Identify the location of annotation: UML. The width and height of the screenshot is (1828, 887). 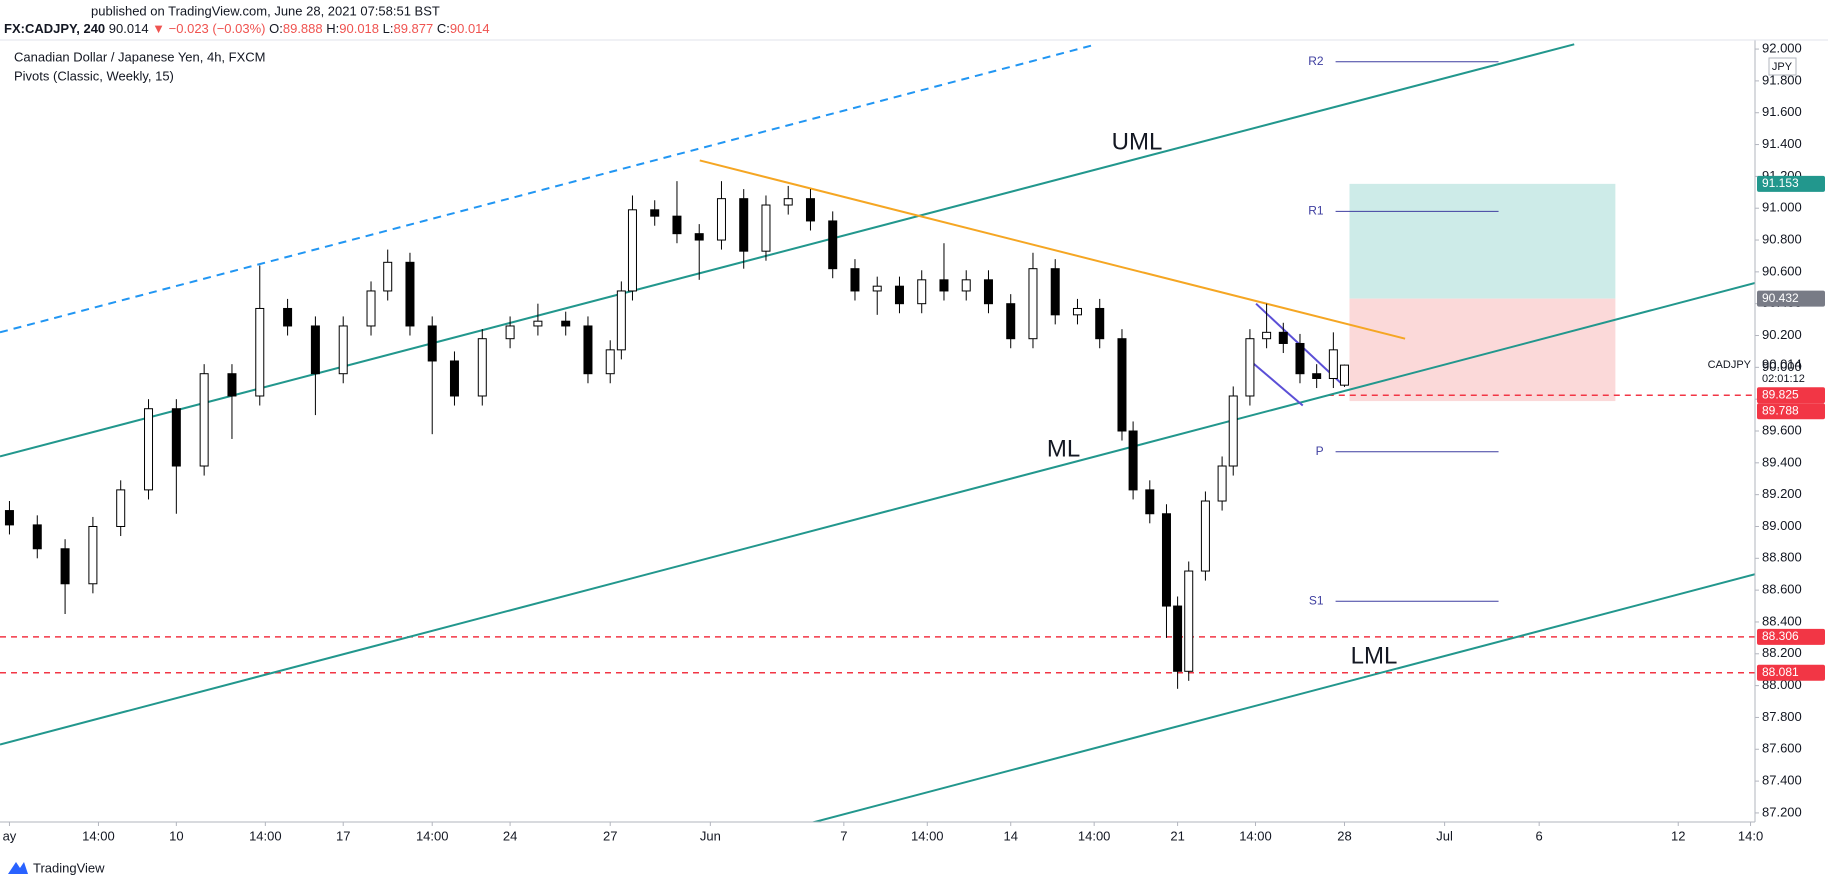
(1137, 141).